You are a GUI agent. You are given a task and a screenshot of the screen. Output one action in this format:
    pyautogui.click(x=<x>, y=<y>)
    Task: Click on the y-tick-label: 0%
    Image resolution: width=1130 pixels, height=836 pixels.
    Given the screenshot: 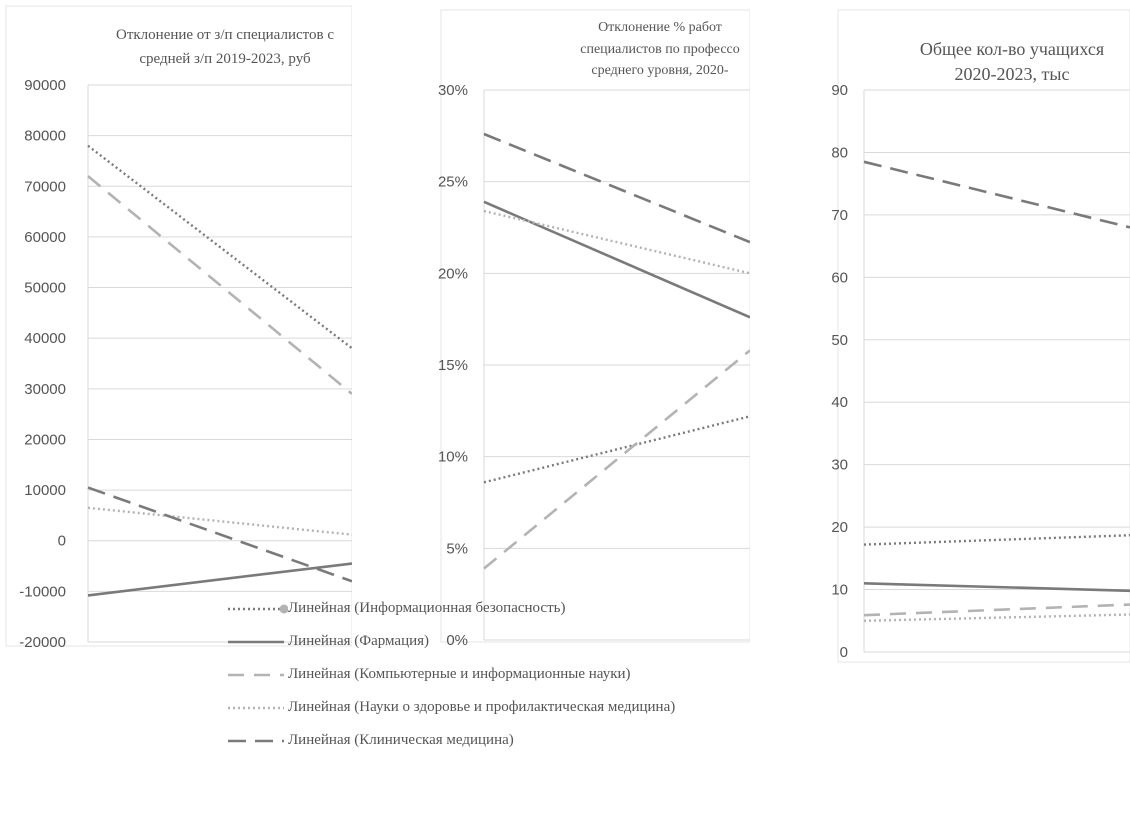 What is the action you would take?
    pyautogui.click(x=457, y=640)
    